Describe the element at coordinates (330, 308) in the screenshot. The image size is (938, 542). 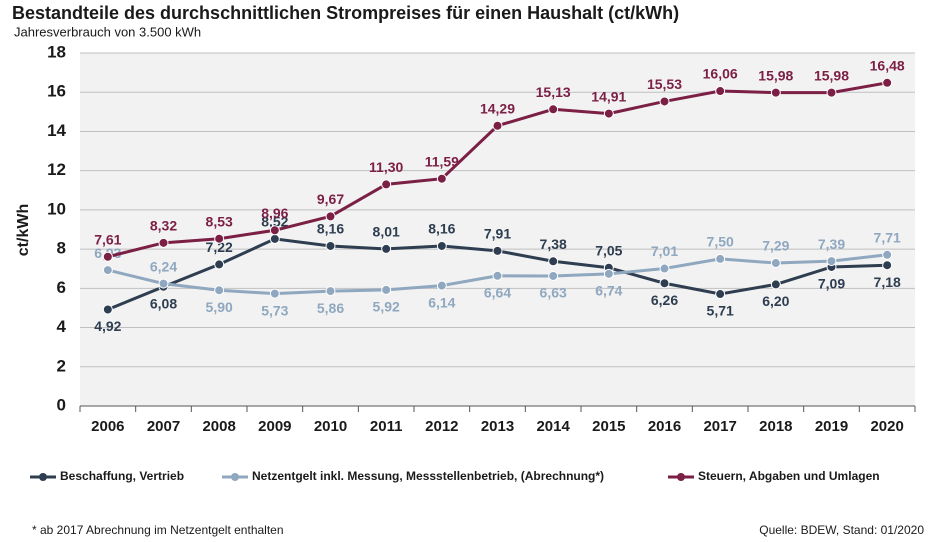
I see `value-label: 5,86` at that location.